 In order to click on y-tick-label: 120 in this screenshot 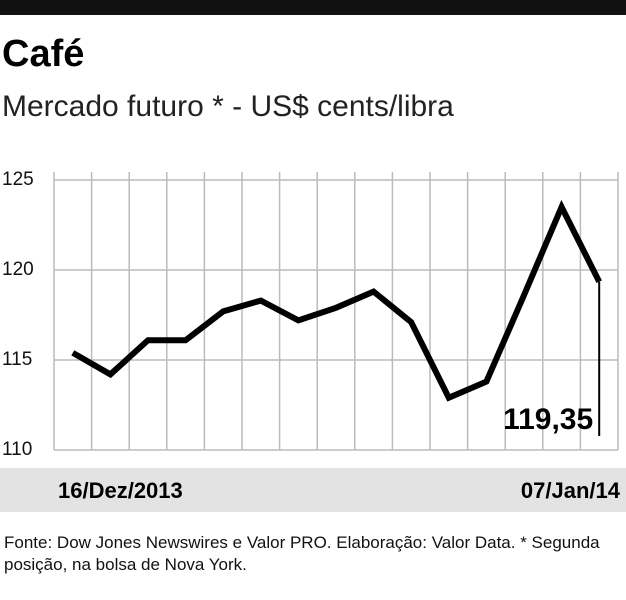, I will do `click(18, 269)`.